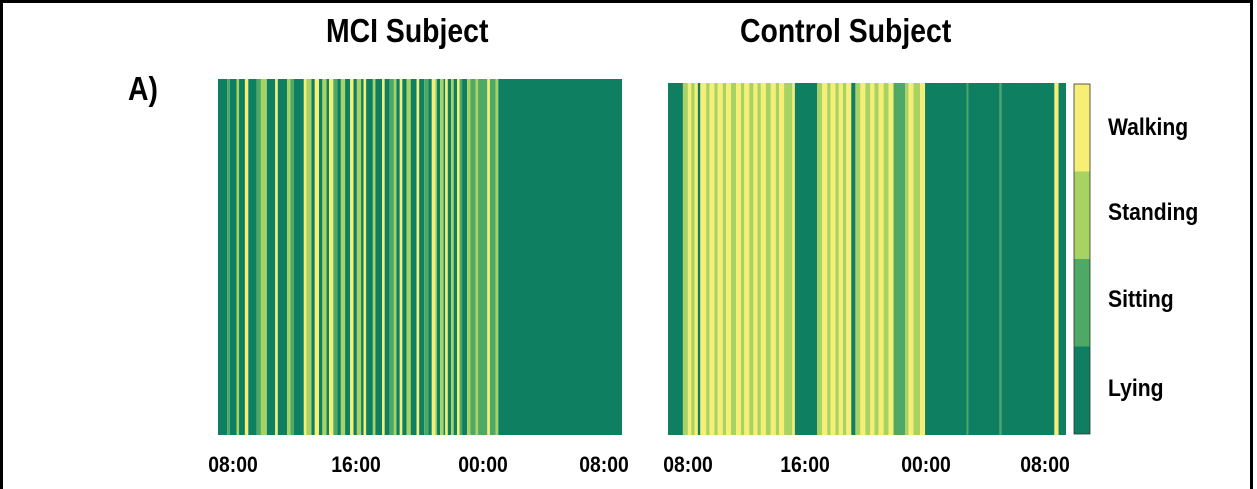  I want to click on legend-label-lying: Lying, so click(1136, 388).